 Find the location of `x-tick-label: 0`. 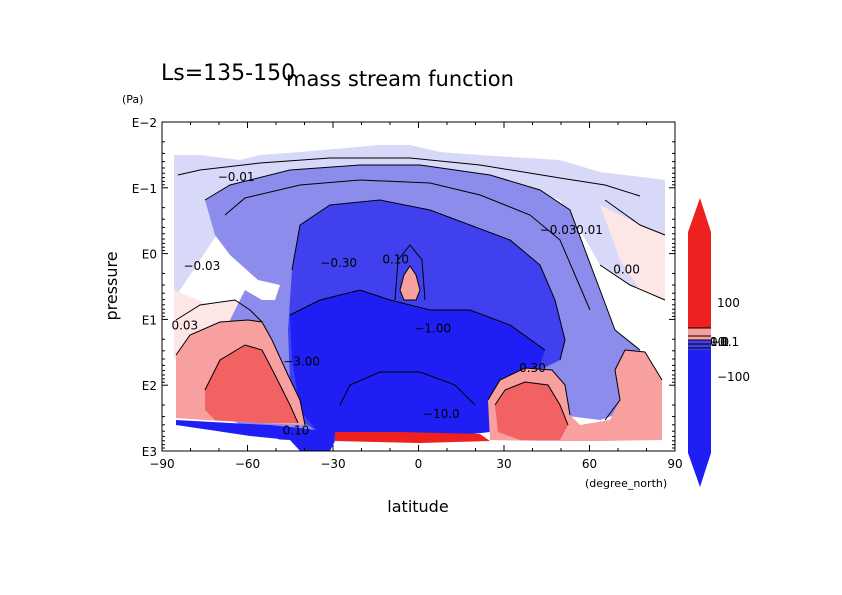

x-tick-label: 0 is located at coordinates (419, 464).